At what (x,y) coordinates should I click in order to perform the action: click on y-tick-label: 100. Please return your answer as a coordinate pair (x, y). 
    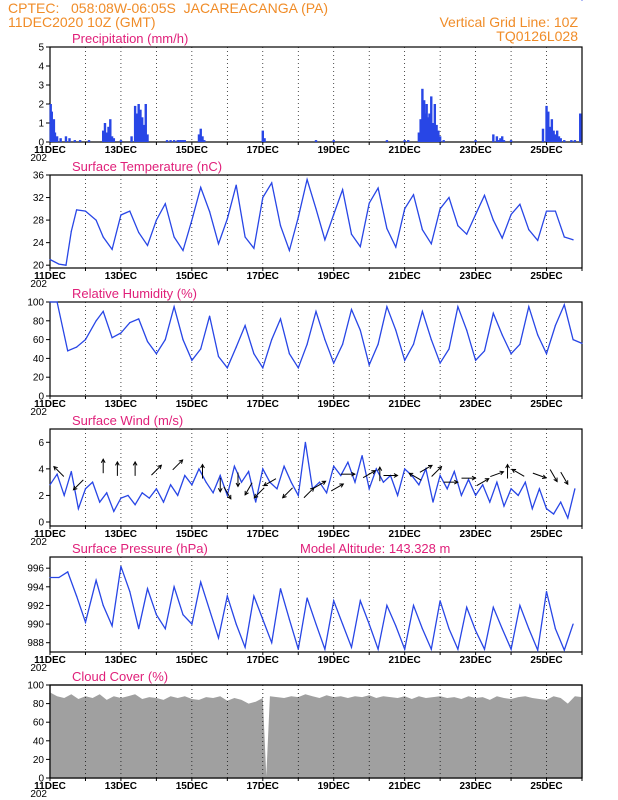
    Looking at the image, I should click on (35, 303).